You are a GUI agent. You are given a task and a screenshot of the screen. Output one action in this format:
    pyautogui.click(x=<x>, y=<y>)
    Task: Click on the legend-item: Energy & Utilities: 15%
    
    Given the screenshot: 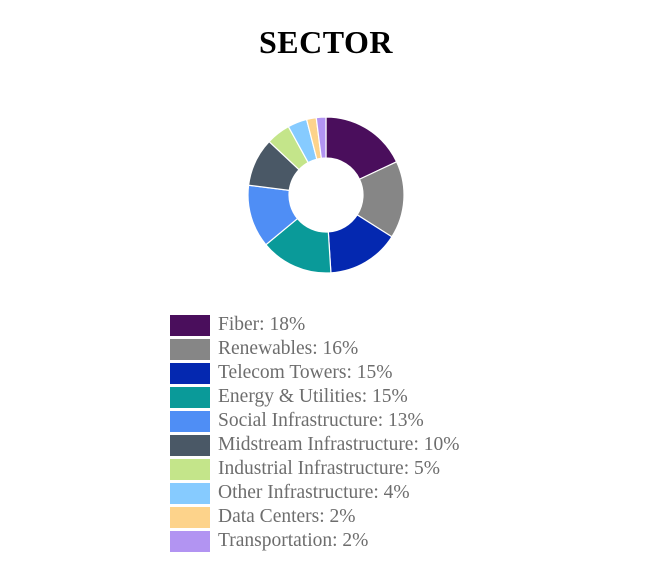 What is the action you would take?
    pyautogui.click(x=315, y=397)
    